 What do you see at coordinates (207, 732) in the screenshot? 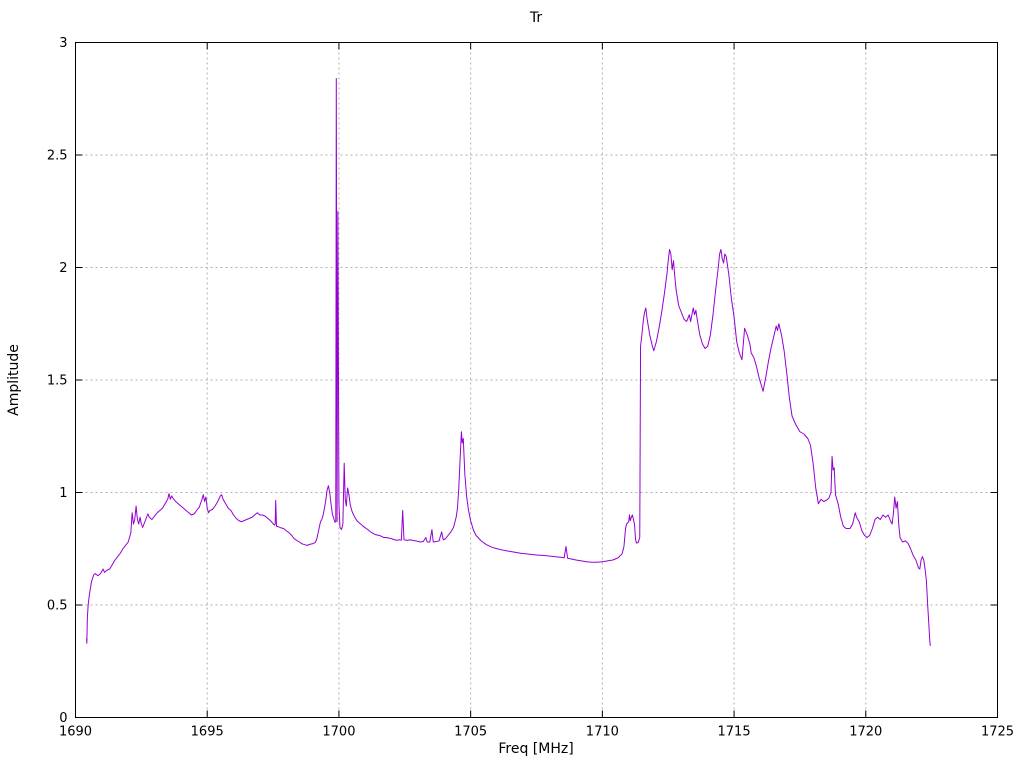
I see `x-tick-label: 1695` at bounding box center [207, 732].